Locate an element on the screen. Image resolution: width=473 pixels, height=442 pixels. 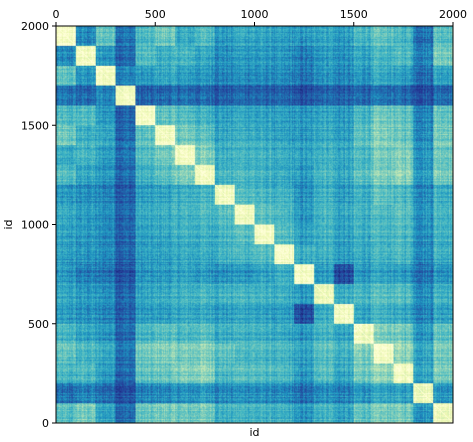
y-tick-label: 500 is located at coordinates (38, 324).